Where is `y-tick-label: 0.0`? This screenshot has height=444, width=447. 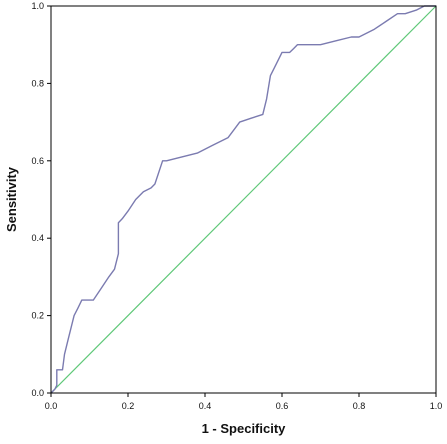
y-tick-label: 0.0 is located at coordinates (37, 393).